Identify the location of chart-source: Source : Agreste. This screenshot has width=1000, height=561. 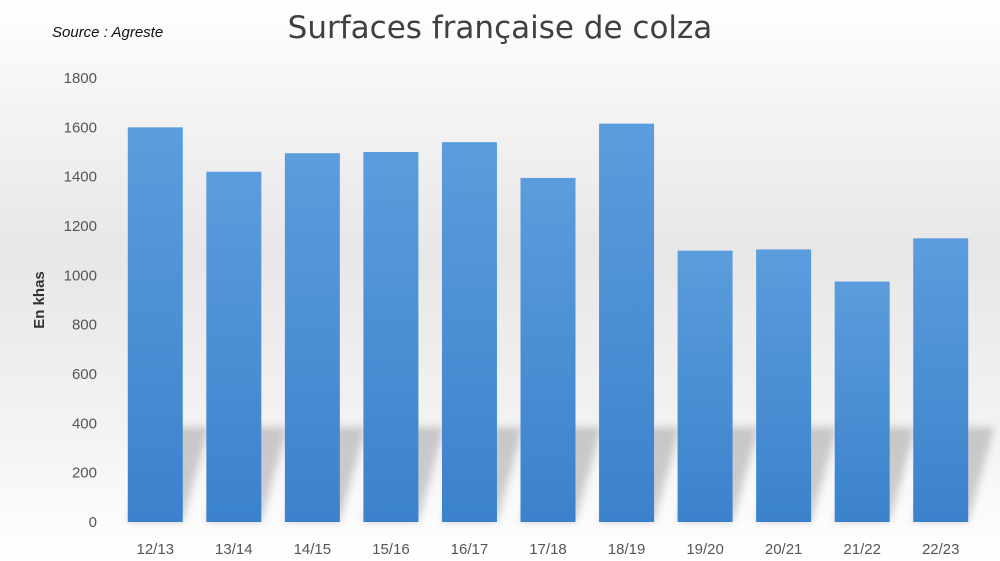
(108, 32).